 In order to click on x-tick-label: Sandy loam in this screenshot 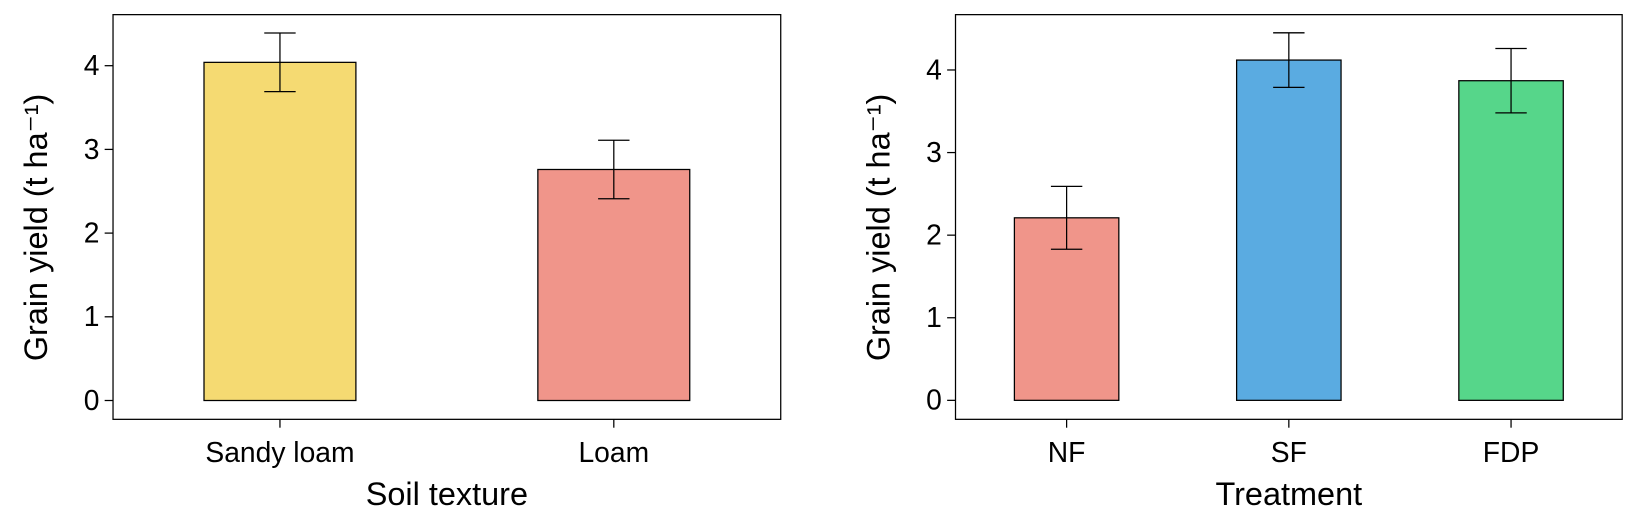, I will do `click(279, 452)`.